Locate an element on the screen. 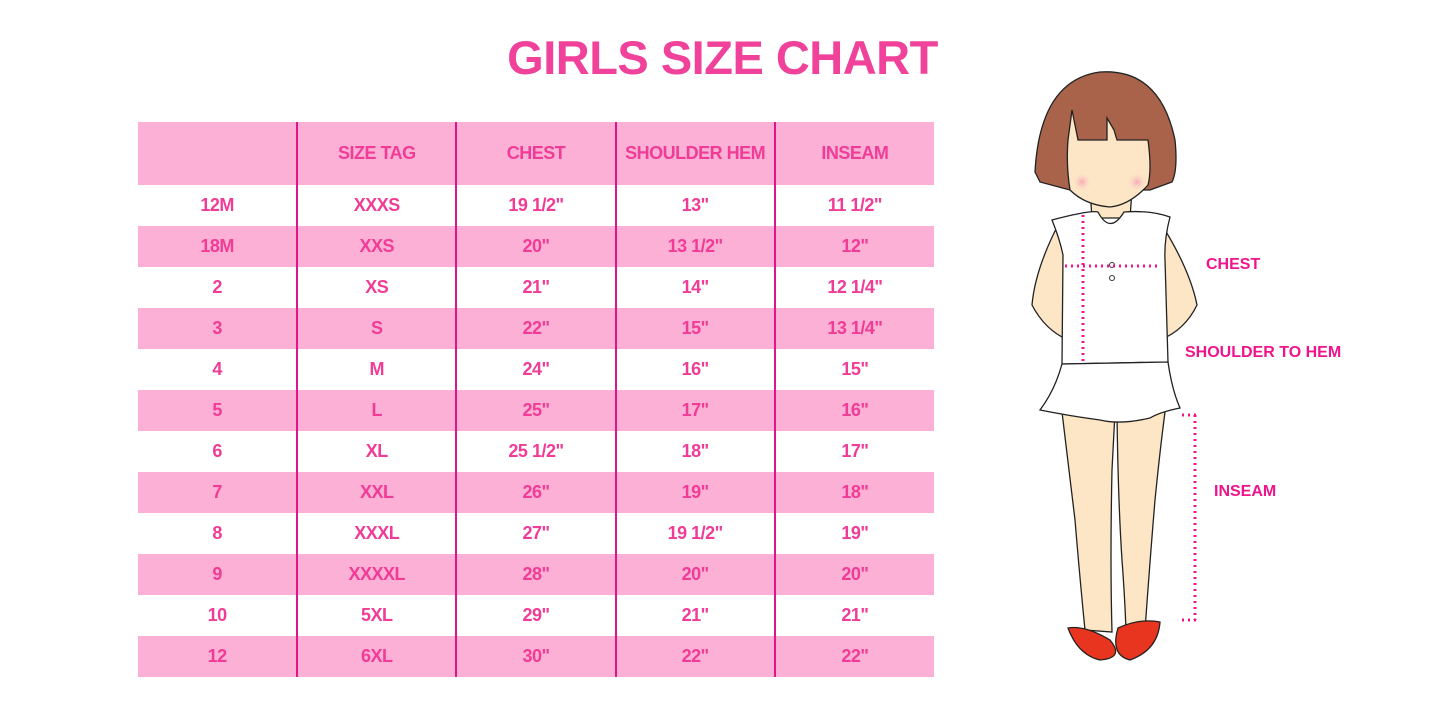  cell-size: 10 is located at coordinates (217, 615).